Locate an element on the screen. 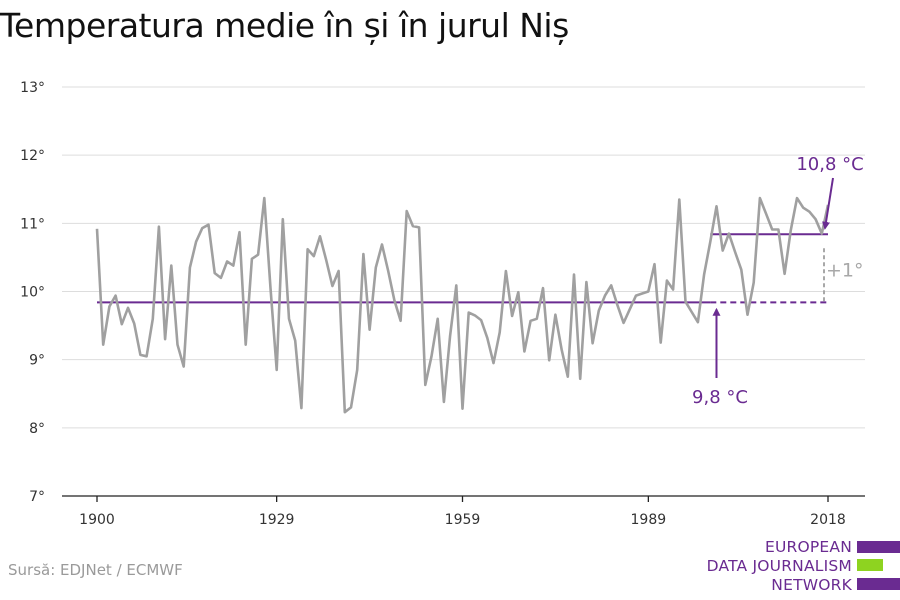  label-recent-mean: 10,8 °C is located at coordinates (829, 164).